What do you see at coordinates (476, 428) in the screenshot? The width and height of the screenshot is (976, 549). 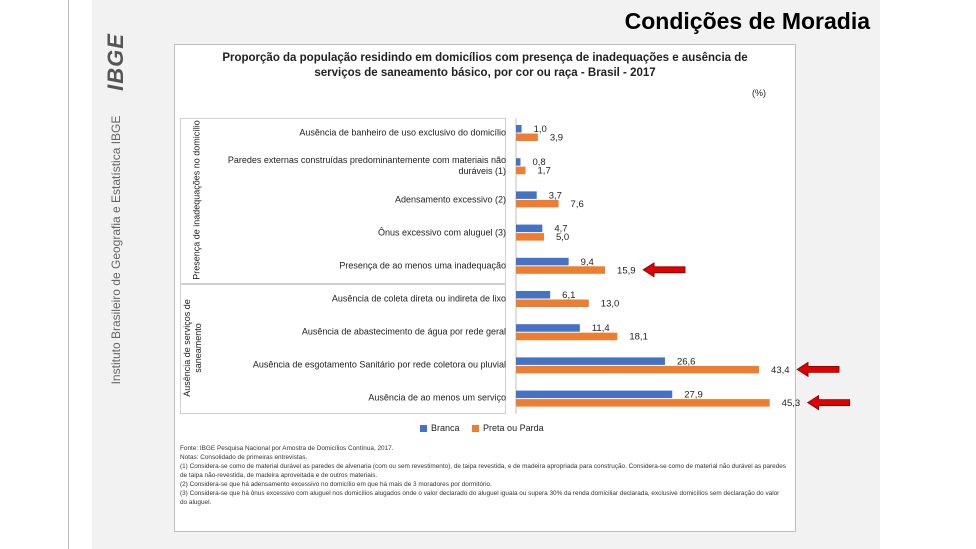 I see `legend-swatch-preta-ou-parda` at bounding box center [476, 428].